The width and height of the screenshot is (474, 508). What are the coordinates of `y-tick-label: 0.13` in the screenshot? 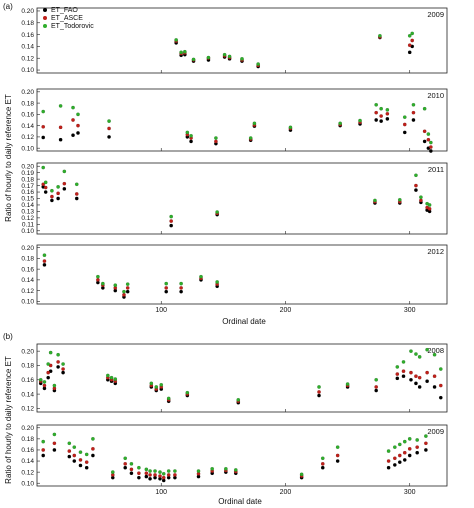 It's located at (27, 212).